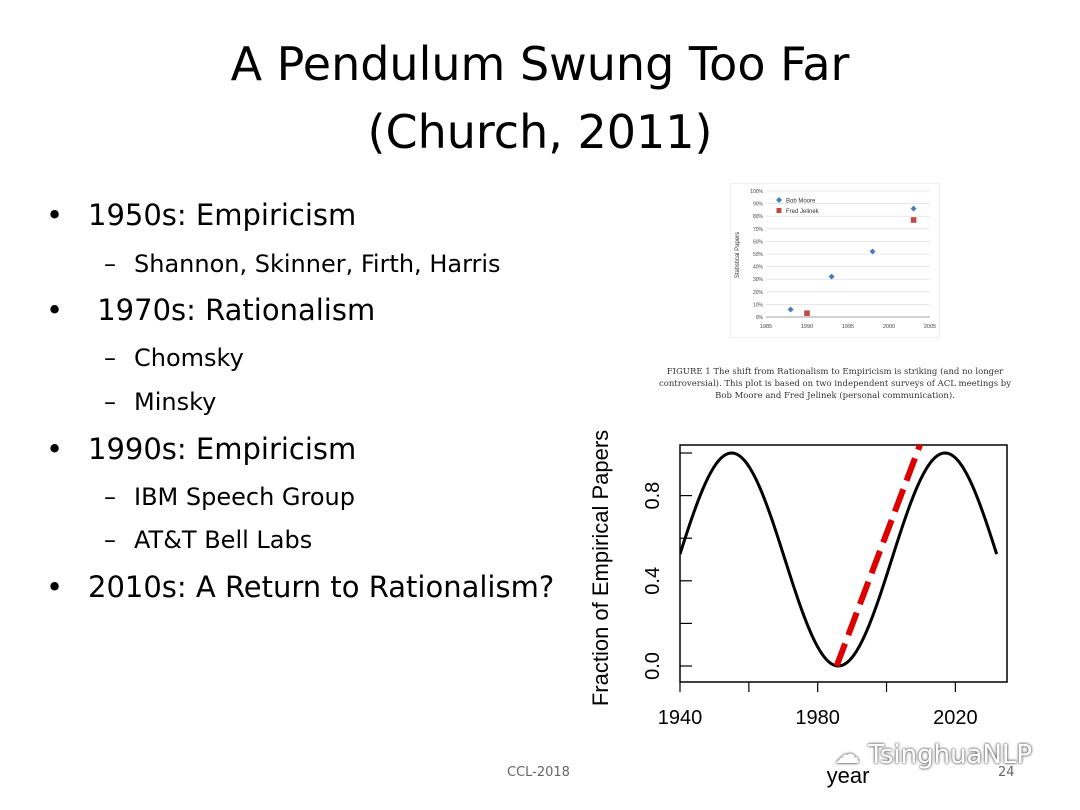 This screenshot has width=1080, height=810. Describe the element at coordinates (803, 212) in the screenshot. I see `legend-label: Fred Jelinek` at that location.